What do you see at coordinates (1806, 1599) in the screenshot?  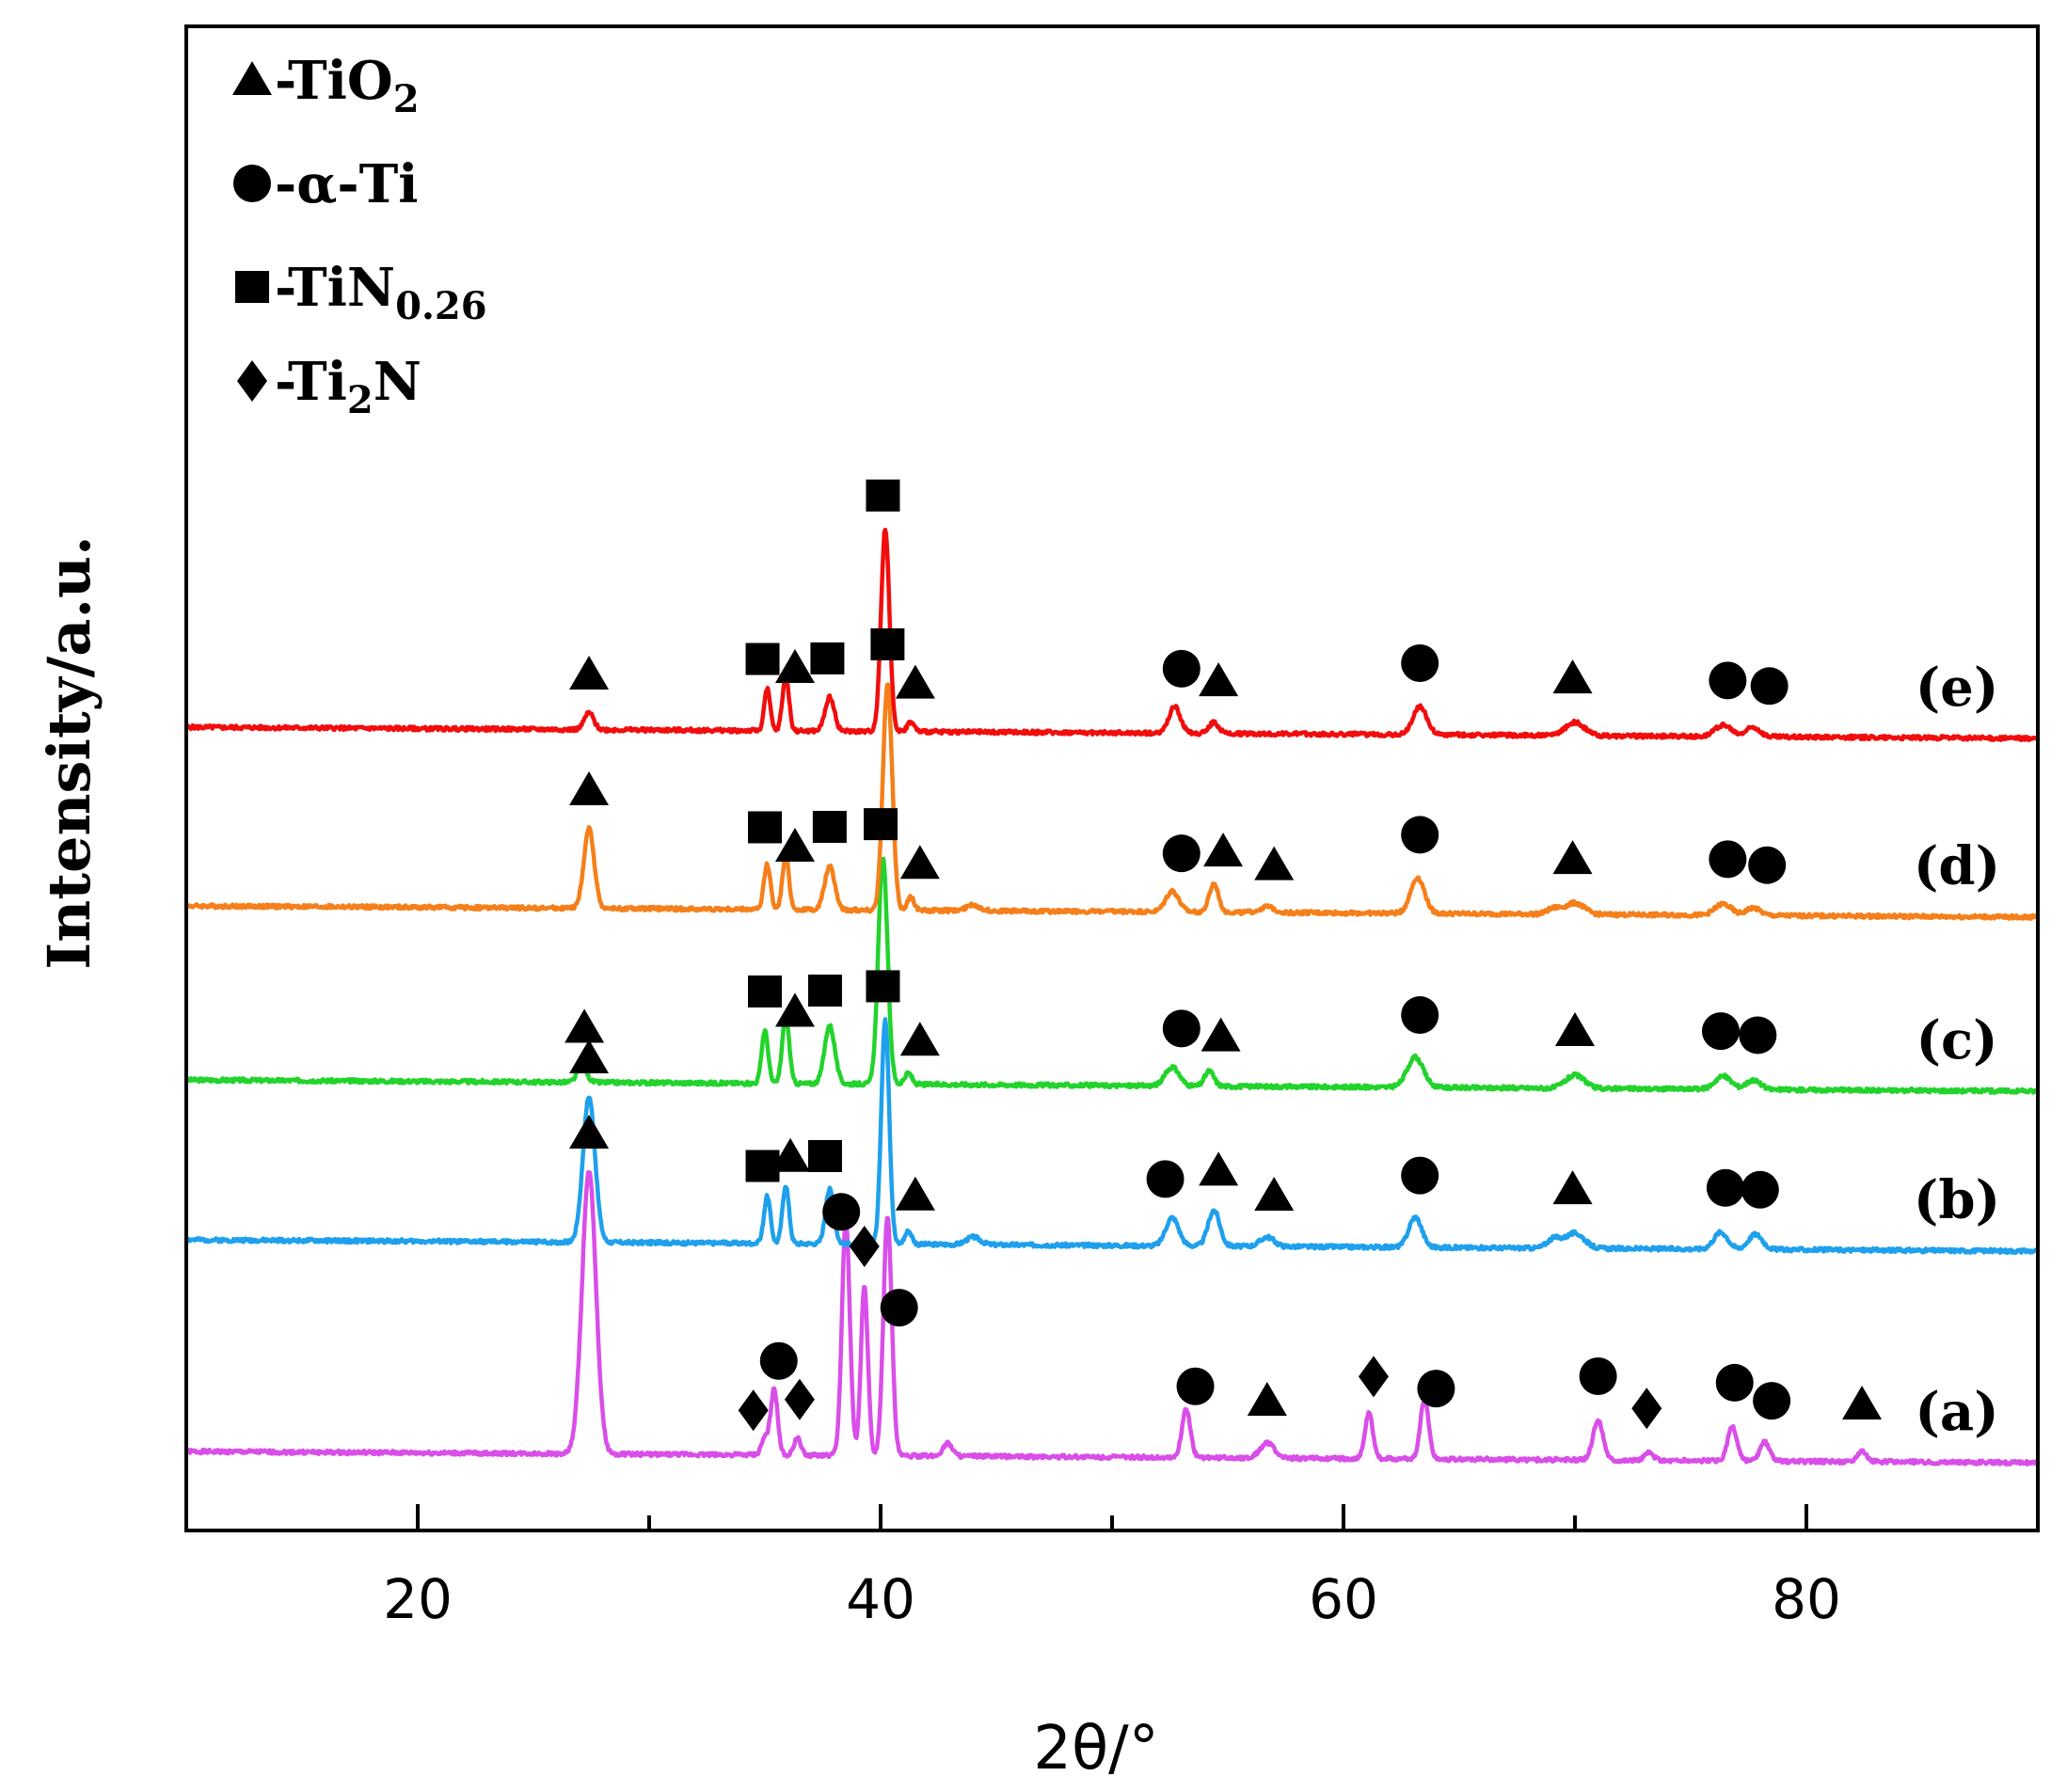 I see `x-tick-label: 80` at bounding box center [1806, 1599].